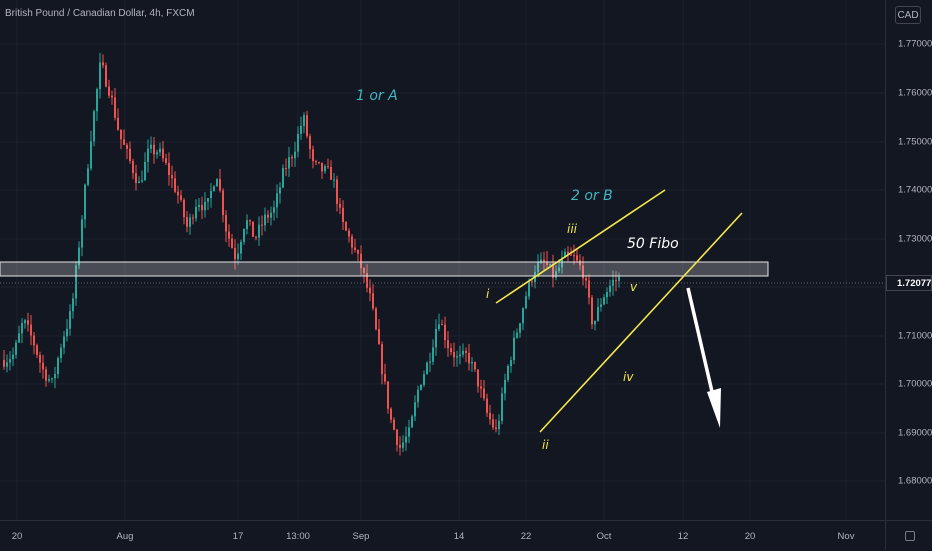  Describe the element at coordinates (442, 535) in the screenshot. I see `time-axis: 20 Aug 17 13:00 Sep 14 22 Oct 12 20 Nov` at that location.